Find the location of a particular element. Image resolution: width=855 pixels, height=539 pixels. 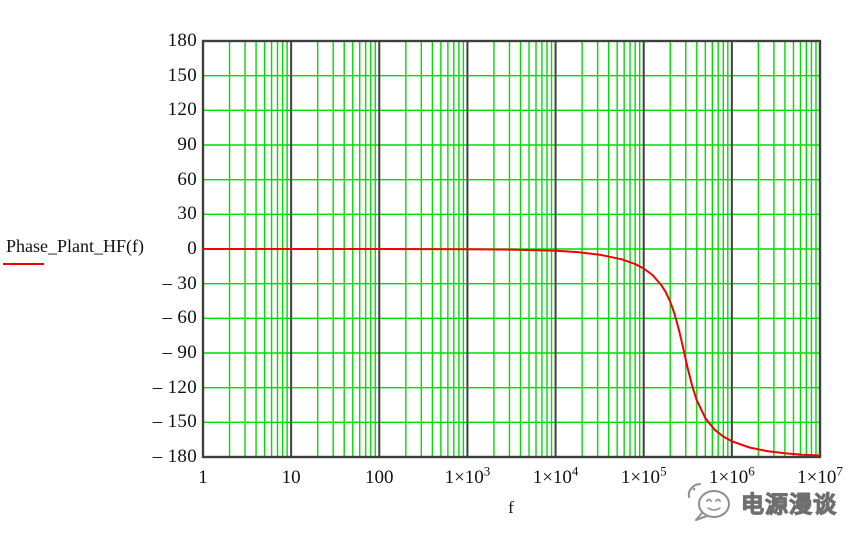

watermark: 电源漫谈 is located at coordinates (760, 502).